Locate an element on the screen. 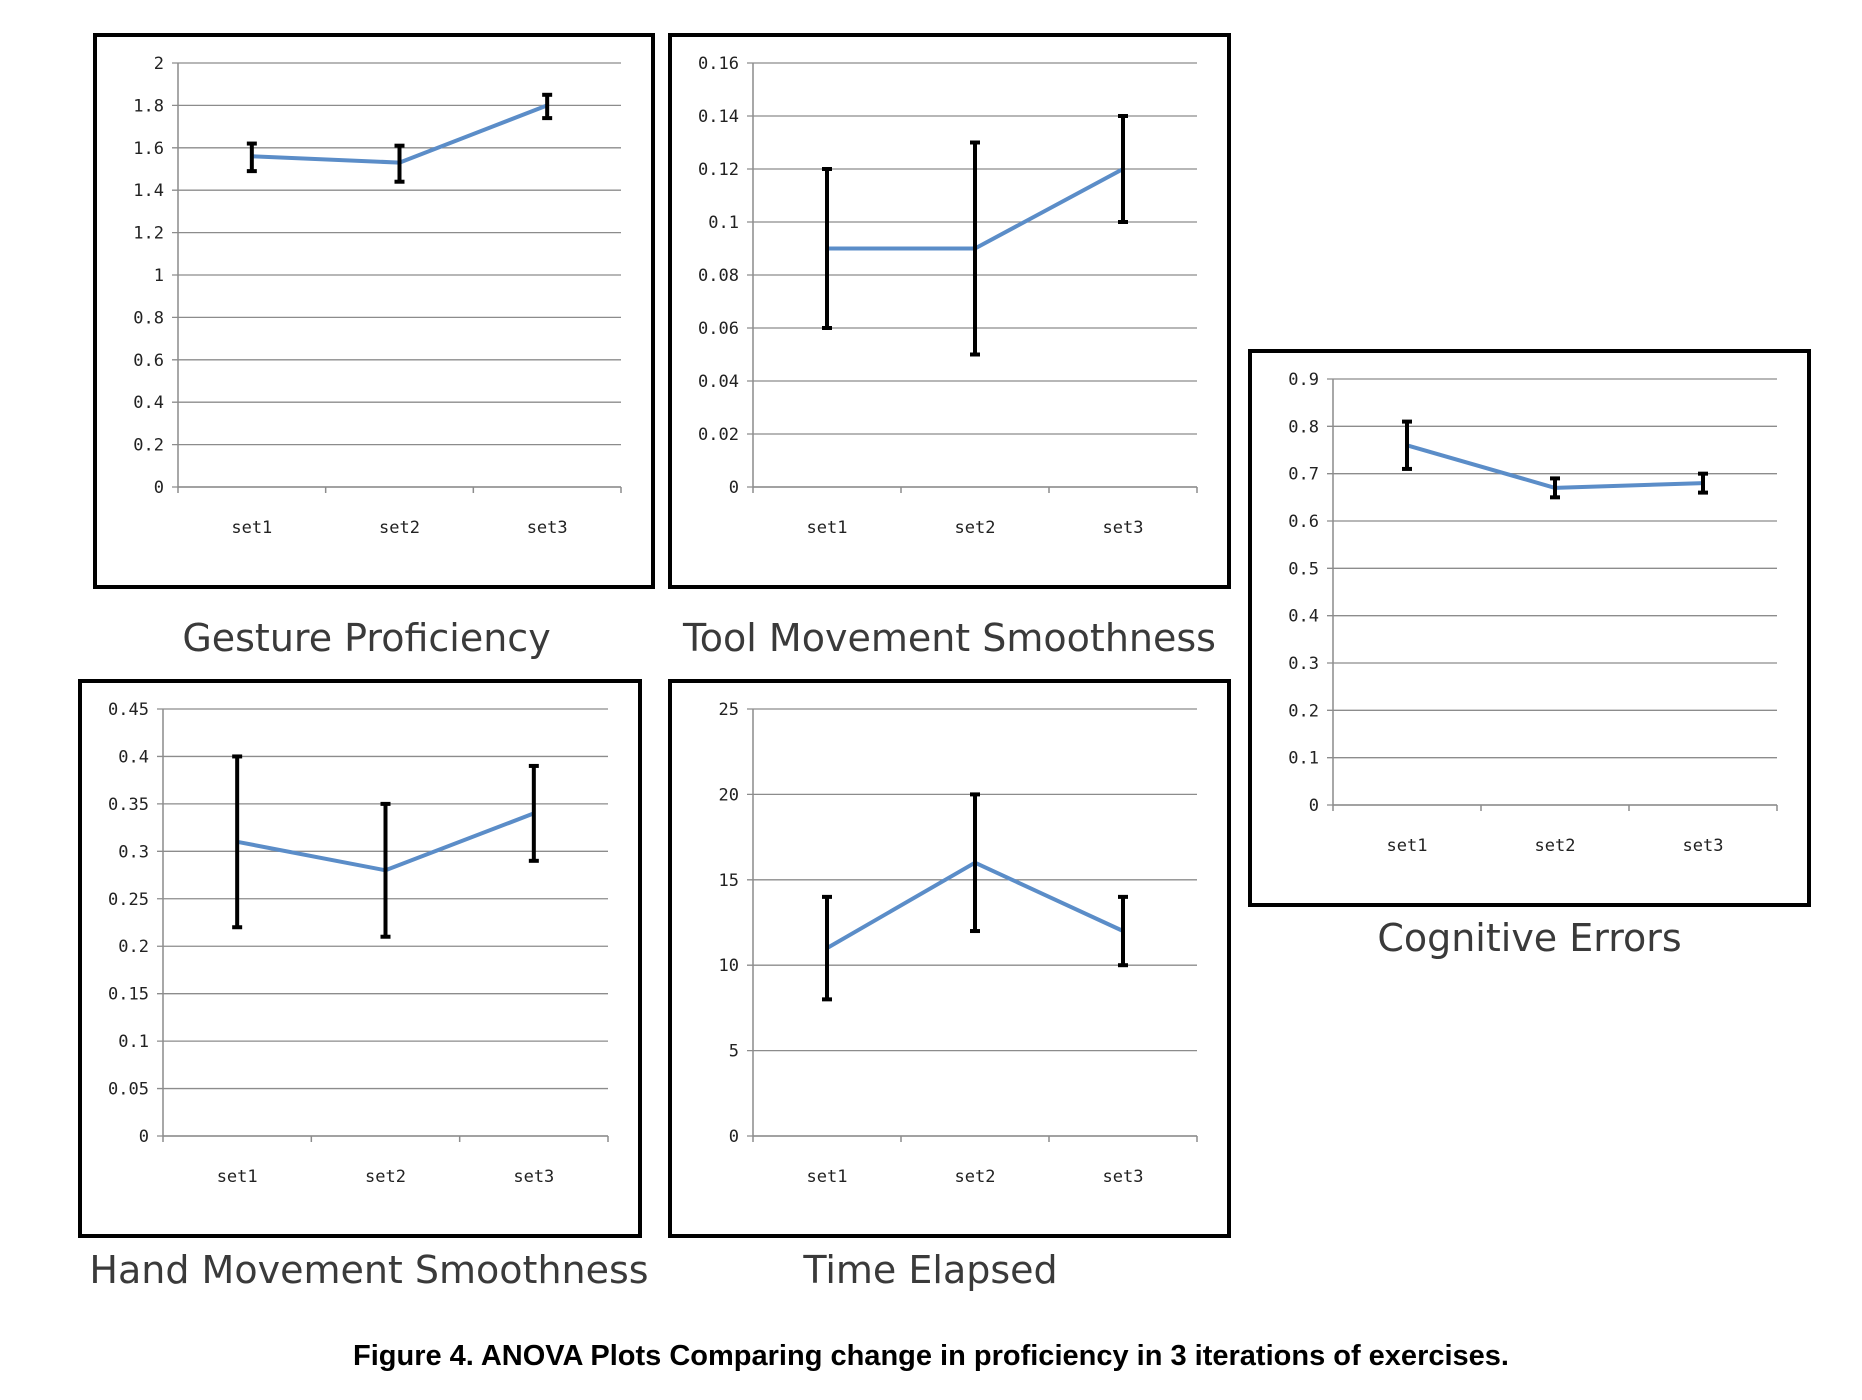 The width and height of the screenshot is (1862, 1400). y-tick-label: 20 is located at coordinates (729, 795).